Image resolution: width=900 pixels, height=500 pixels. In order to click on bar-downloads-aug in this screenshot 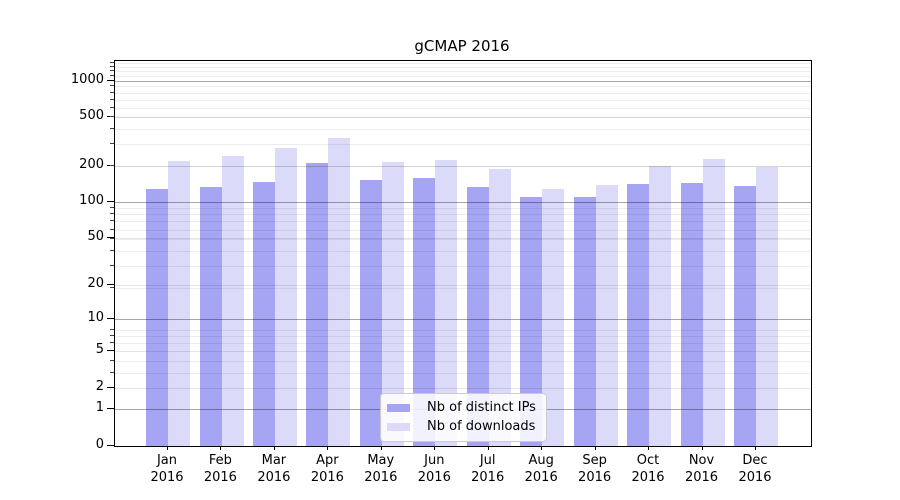, I will do `click(553, 317)`.